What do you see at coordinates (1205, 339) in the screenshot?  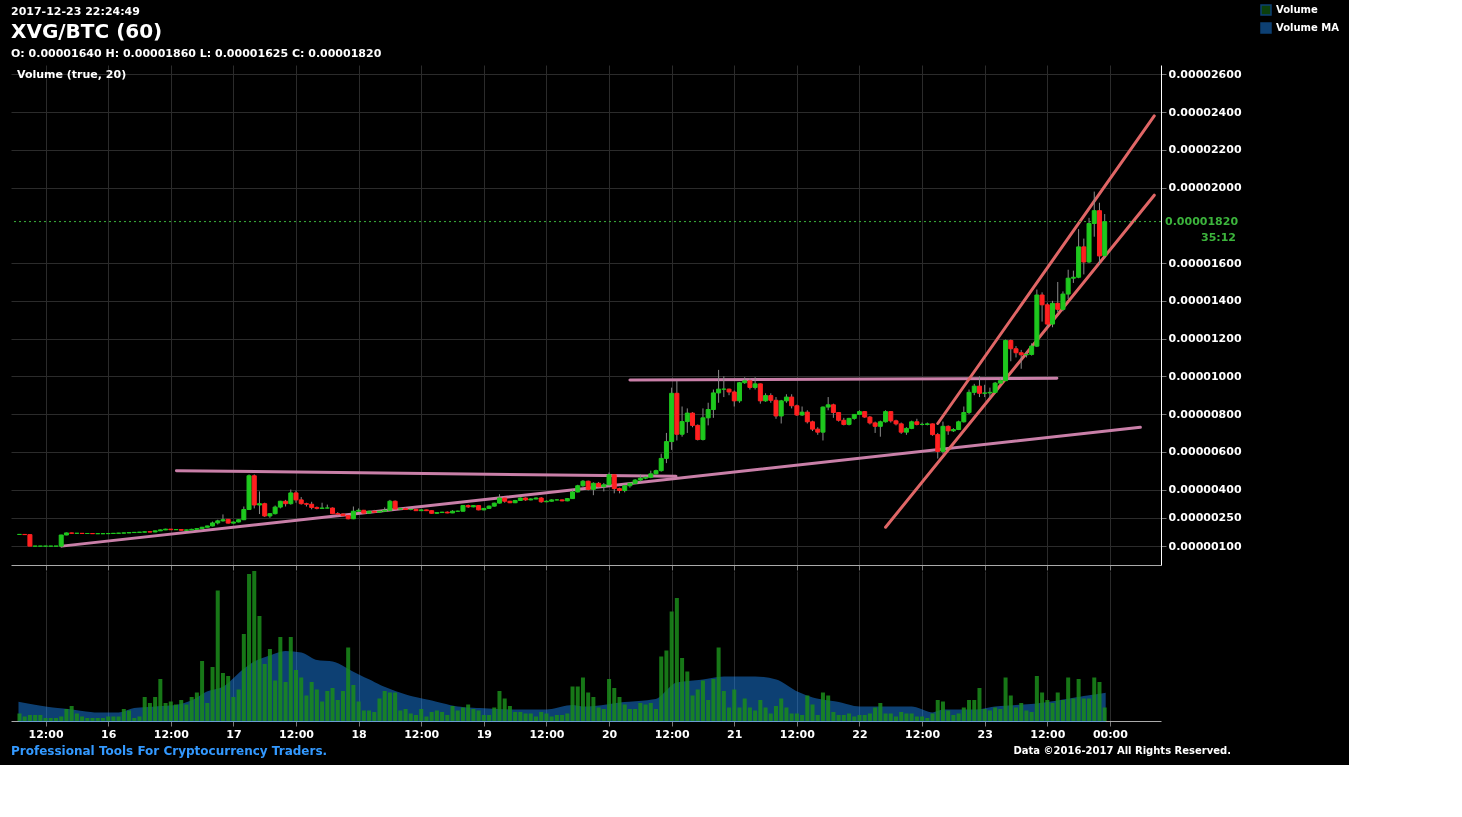 I see `y-tick-label: 0.00001200` at bounding box center [1205, 339].